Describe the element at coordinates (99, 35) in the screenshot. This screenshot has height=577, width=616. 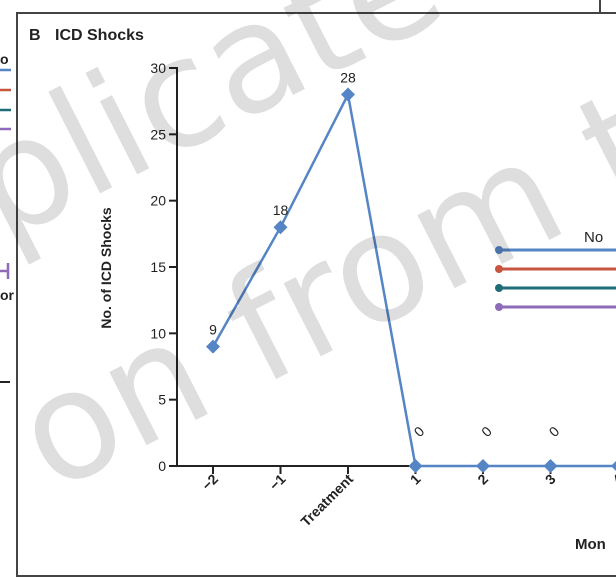
I see `chart-title: ICD Shocks` at that location.